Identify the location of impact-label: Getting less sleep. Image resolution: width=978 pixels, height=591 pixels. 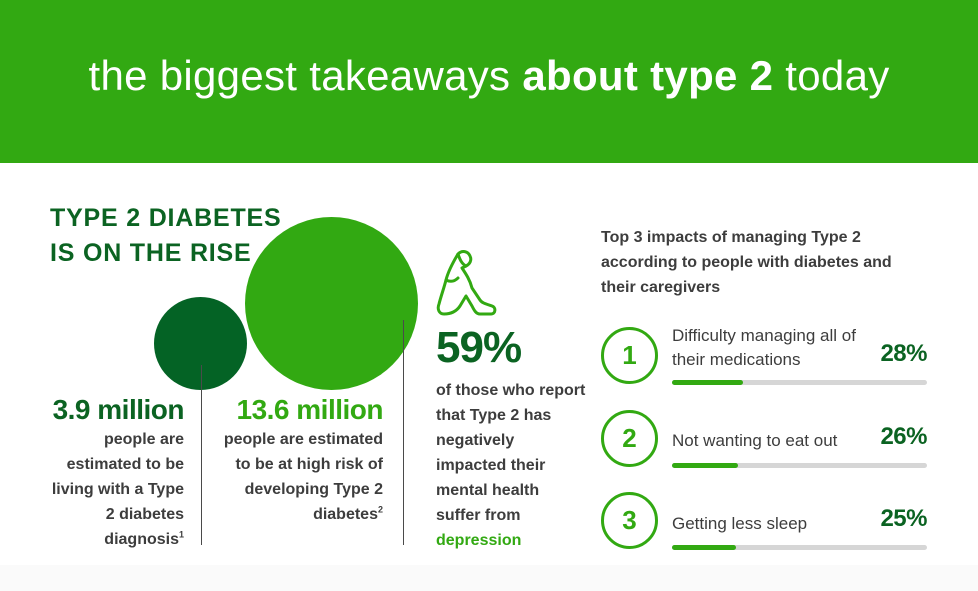
(740, 523).